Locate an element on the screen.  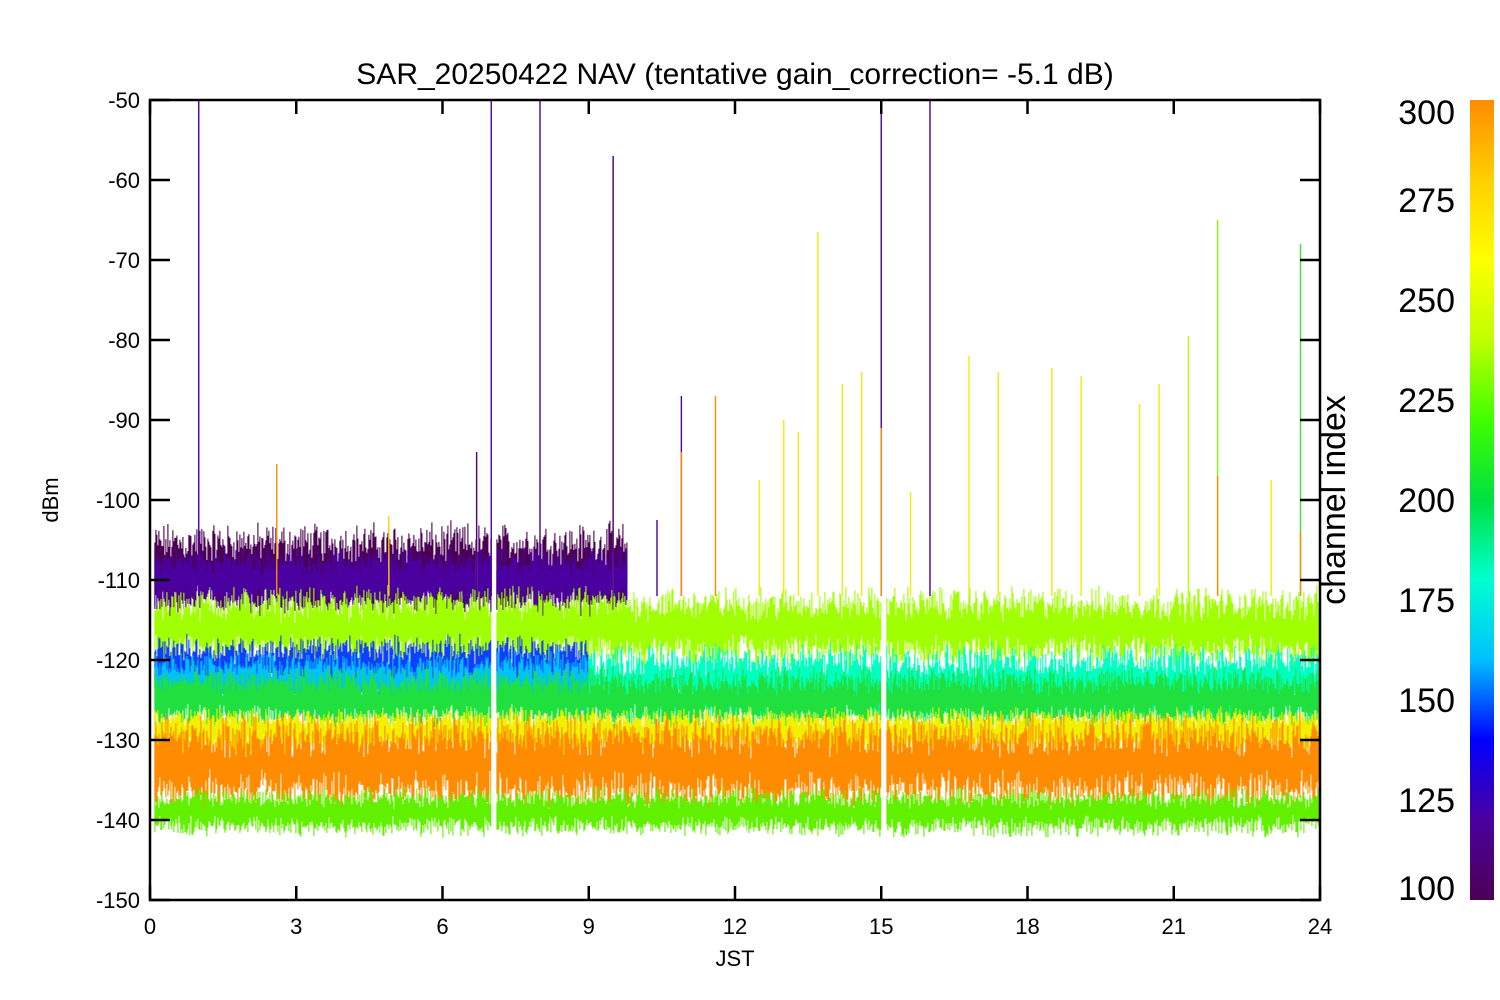
colorbar-tick-label: 150 is located at coordinates (1426, 701).